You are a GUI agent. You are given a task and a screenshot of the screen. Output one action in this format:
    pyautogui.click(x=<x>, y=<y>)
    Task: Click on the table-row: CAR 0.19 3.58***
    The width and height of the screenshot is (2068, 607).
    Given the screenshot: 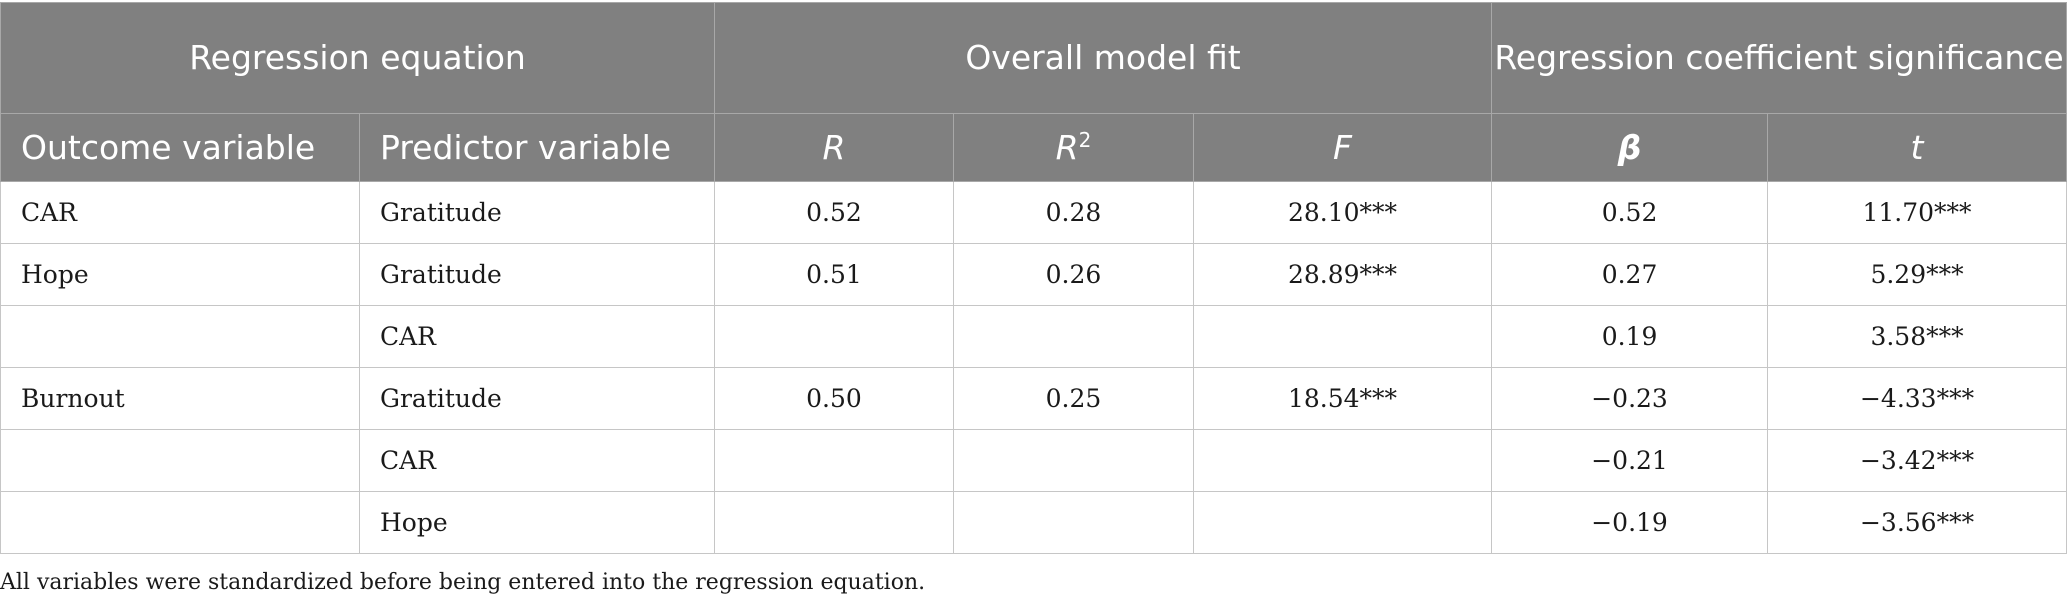 What is the action you would take?
    pyautogui.click(x=1034, y=336)
    